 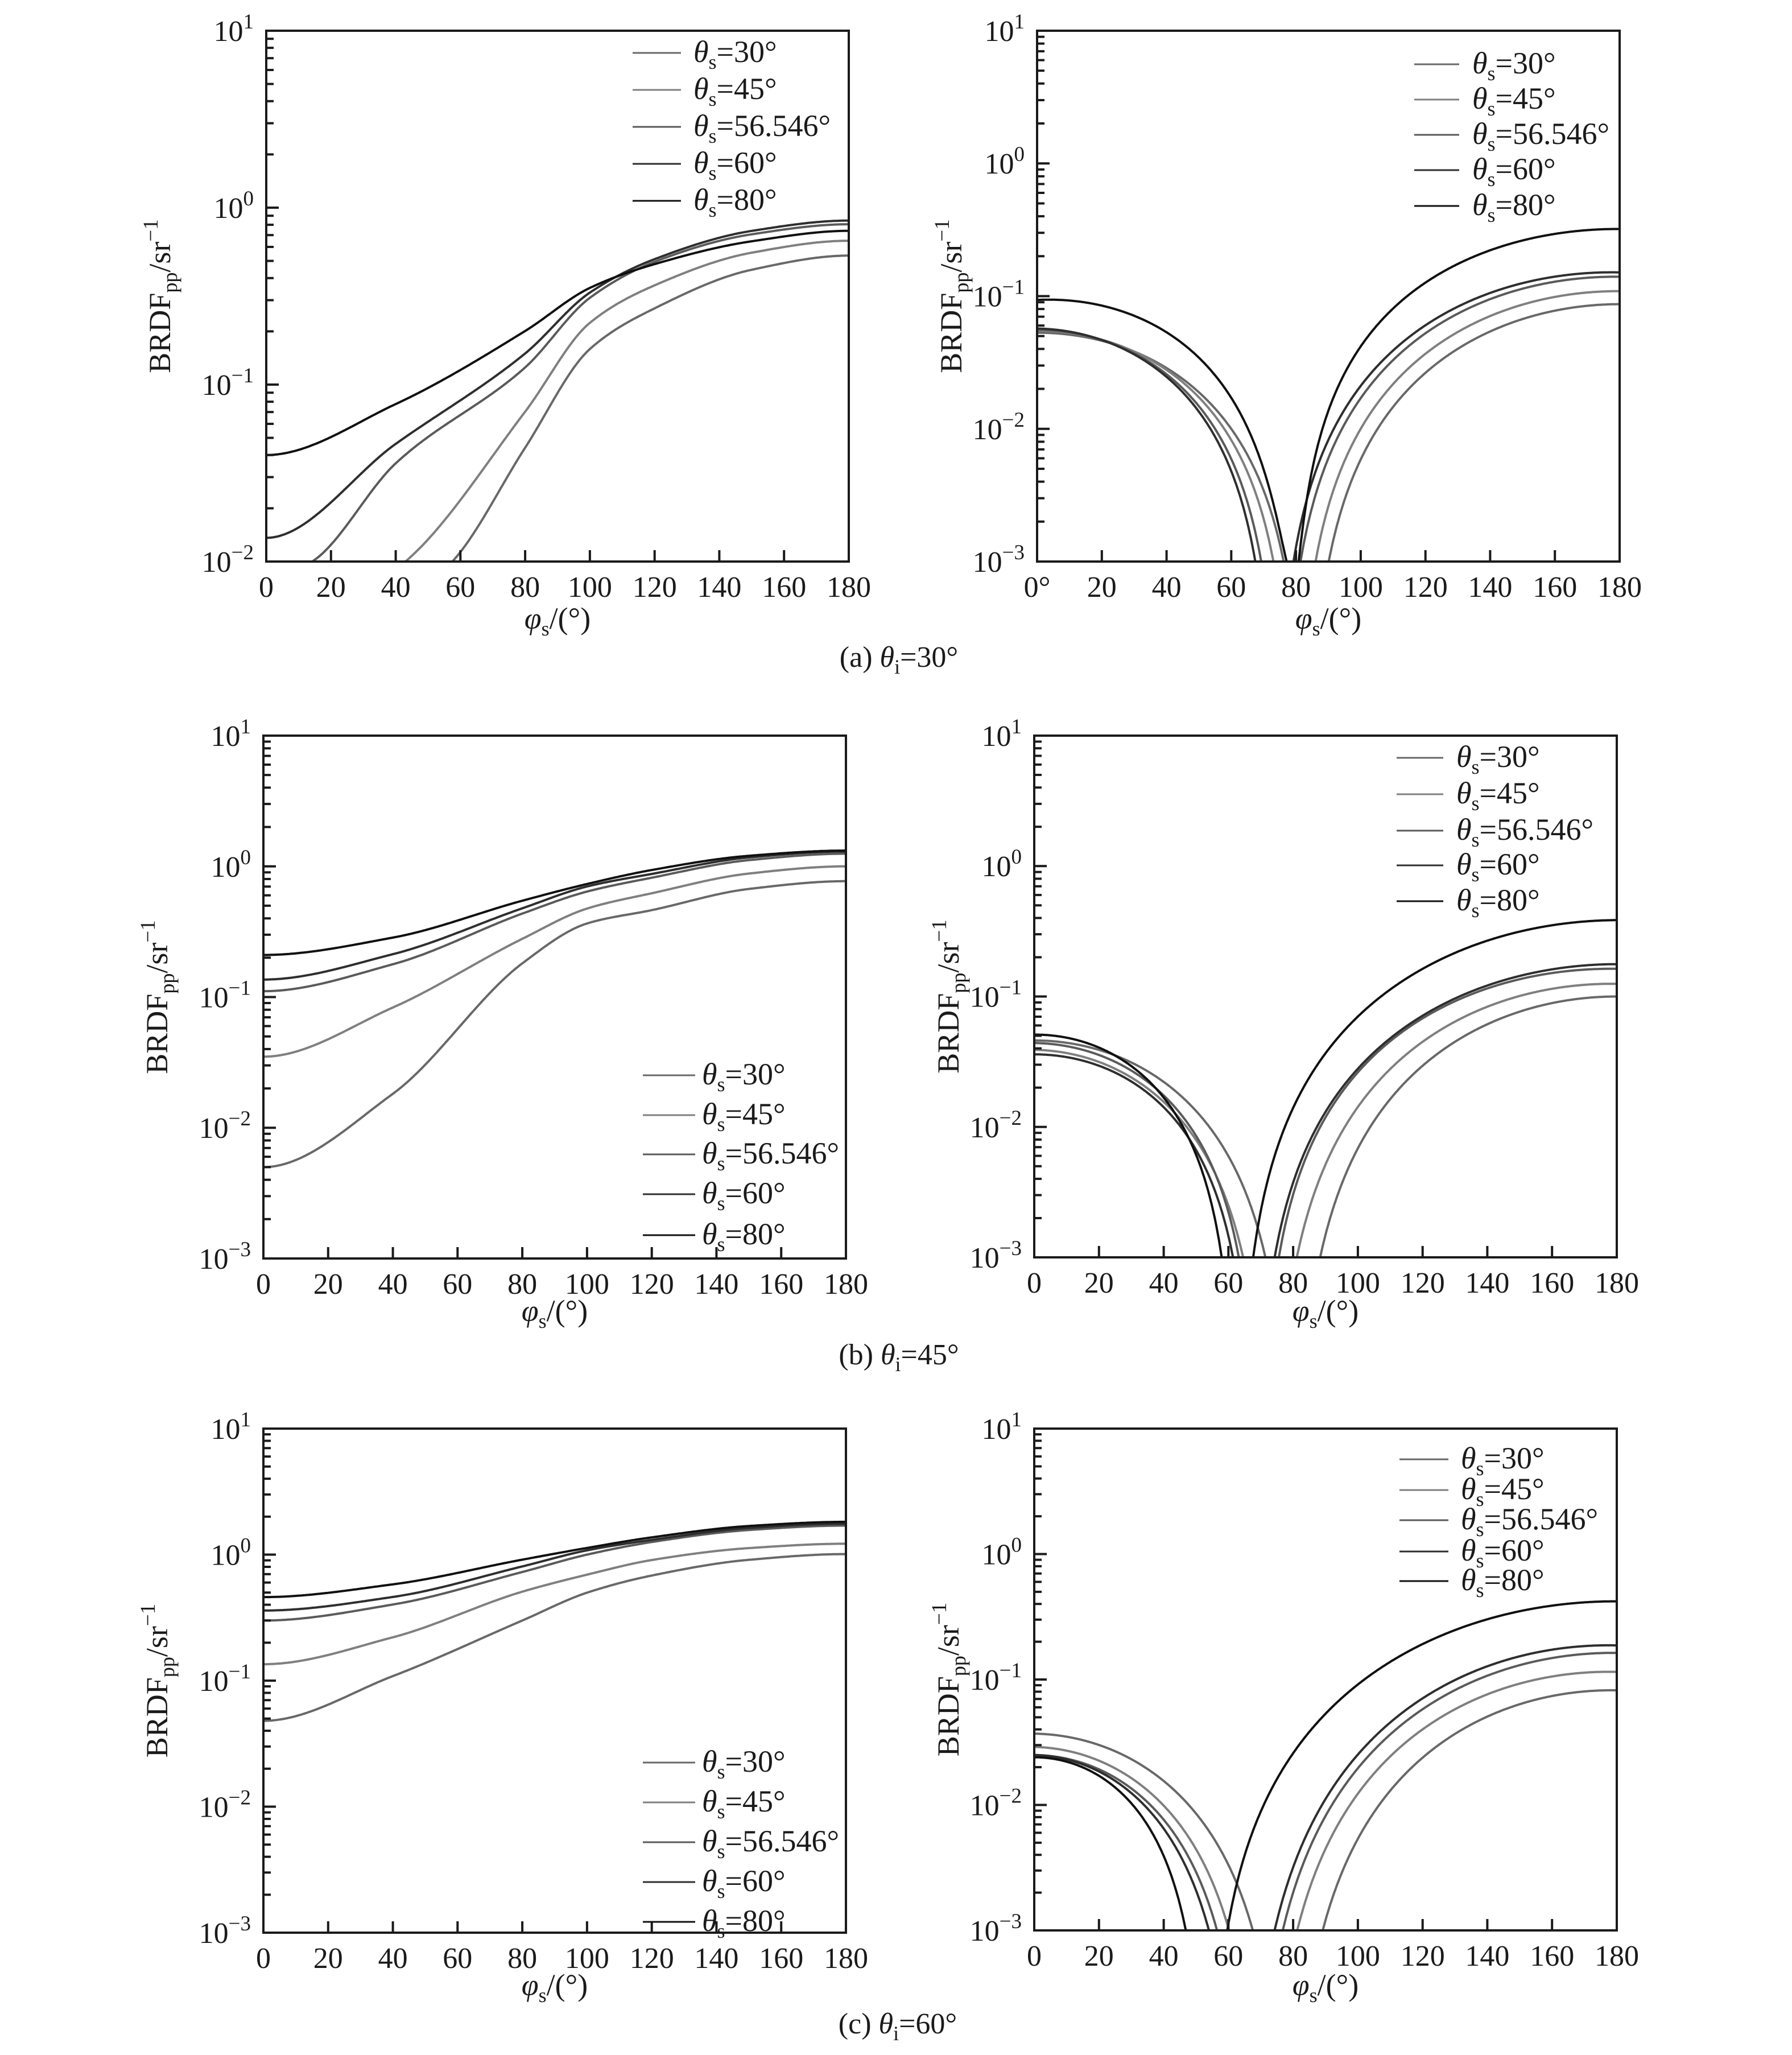 What do you see at coordinates (898, 2026) in the screenshot?
I see `svg-text: (c) θi=60°` at bounding box center [898, 2026].